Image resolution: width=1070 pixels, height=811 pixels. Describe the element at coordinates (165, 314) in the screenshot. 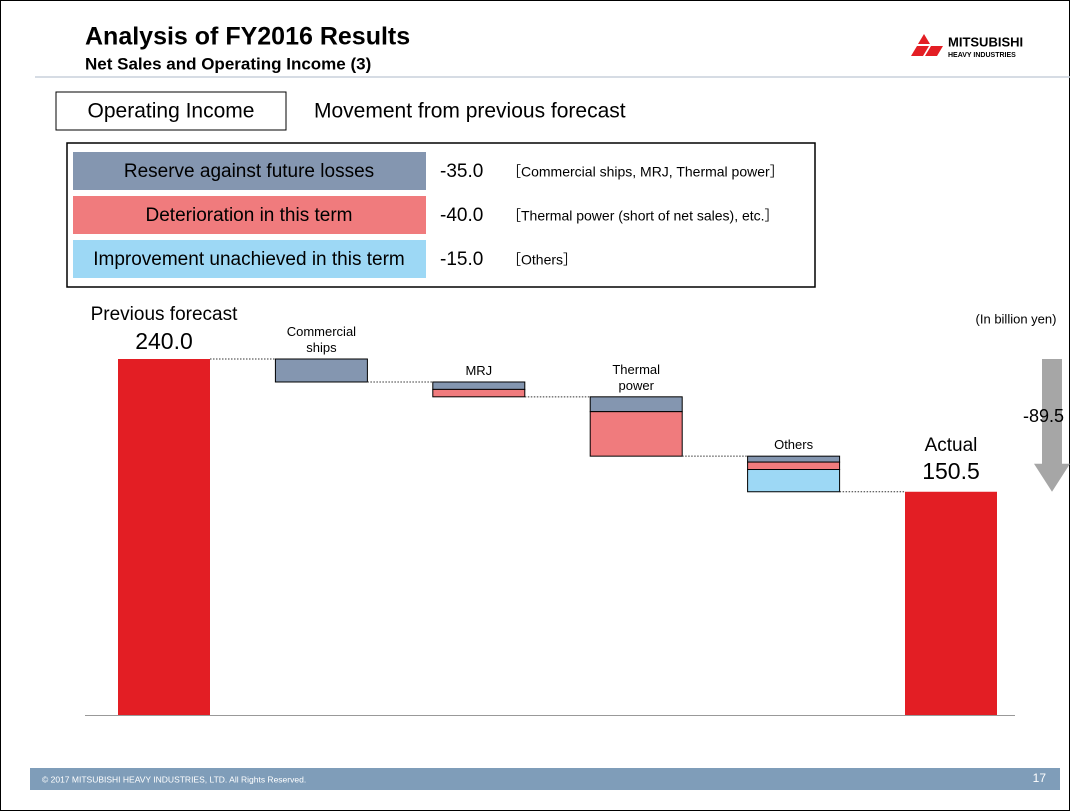

I see `start-label: Previous forecast` at that location.